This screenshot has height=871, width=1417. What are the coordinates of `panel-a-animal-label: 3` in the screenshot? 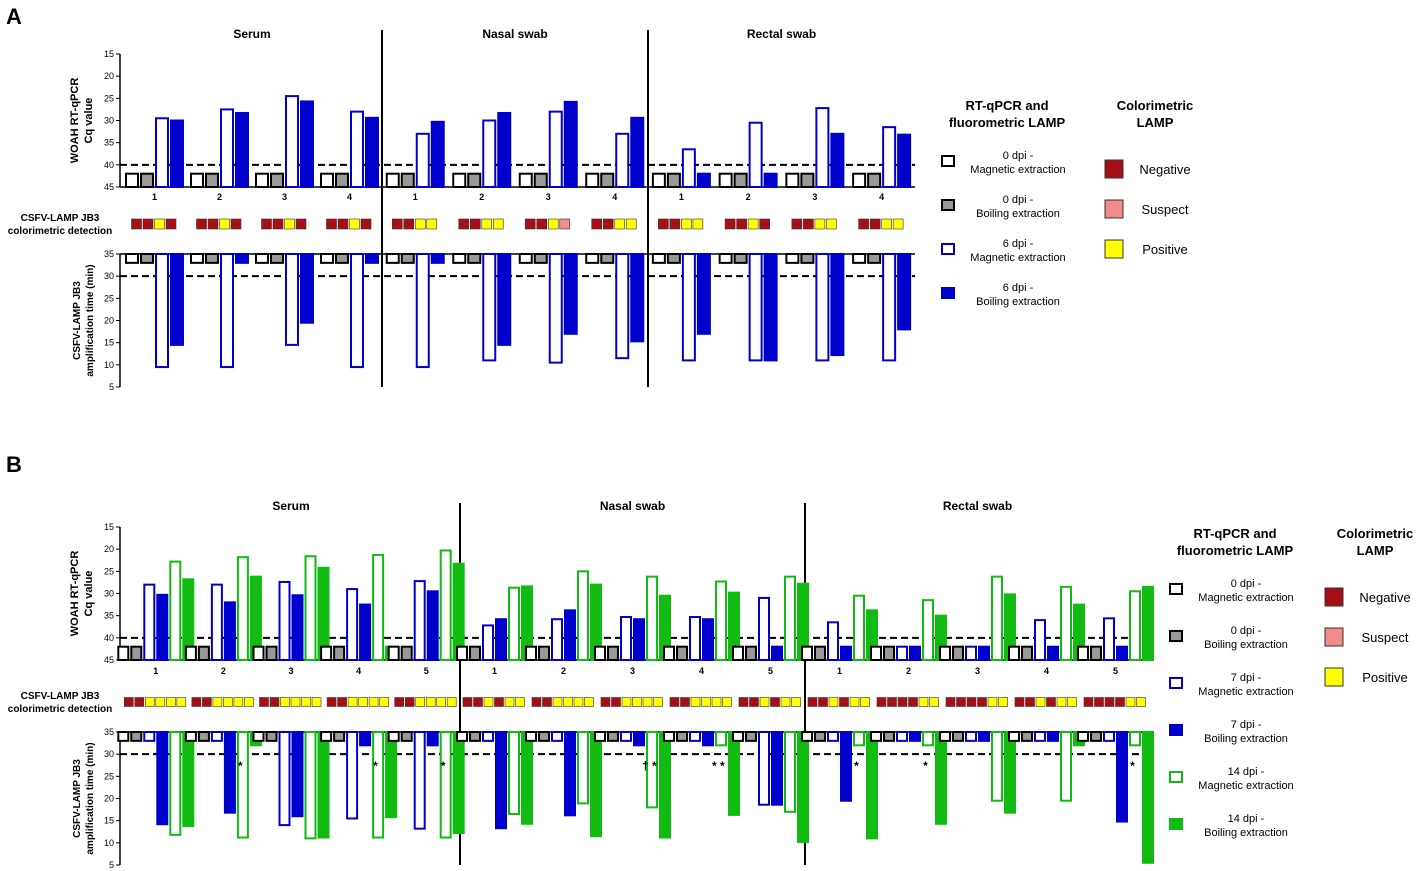 It's located at (548, 197).